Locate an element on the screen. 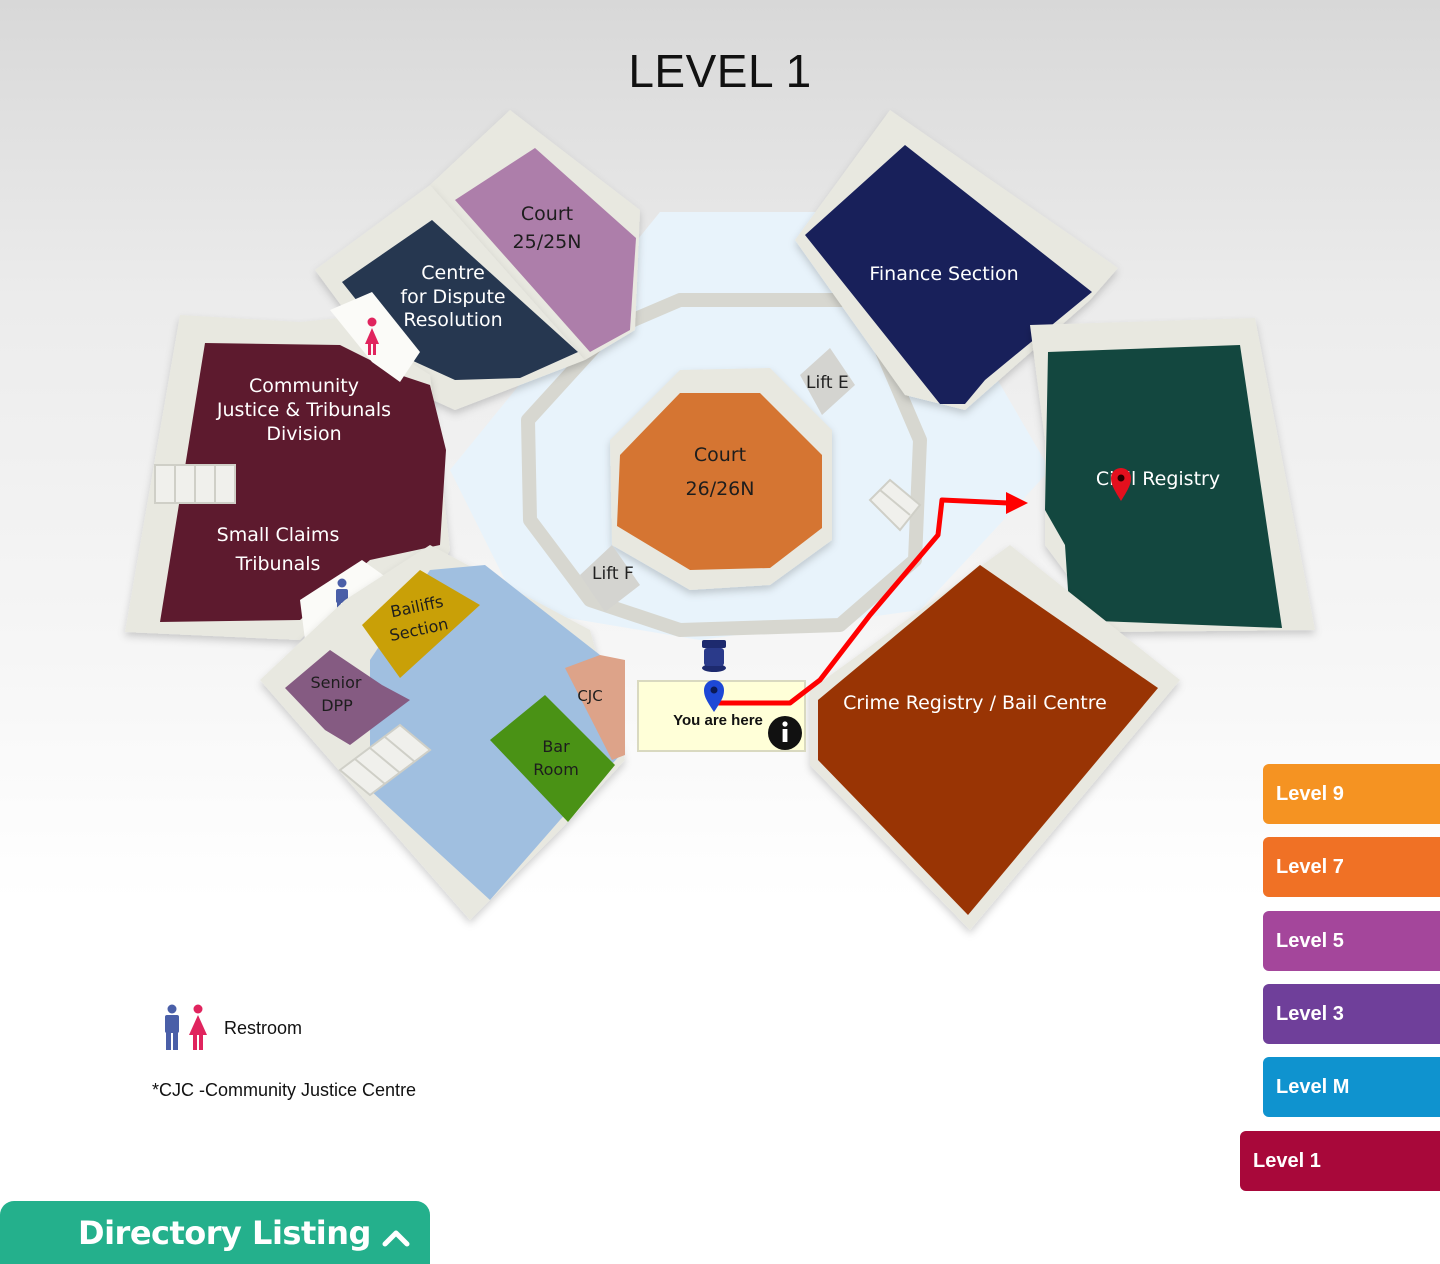 The width and height of the screenshot is (1440, 1264). finance-room is located at coordinates (948, 274).